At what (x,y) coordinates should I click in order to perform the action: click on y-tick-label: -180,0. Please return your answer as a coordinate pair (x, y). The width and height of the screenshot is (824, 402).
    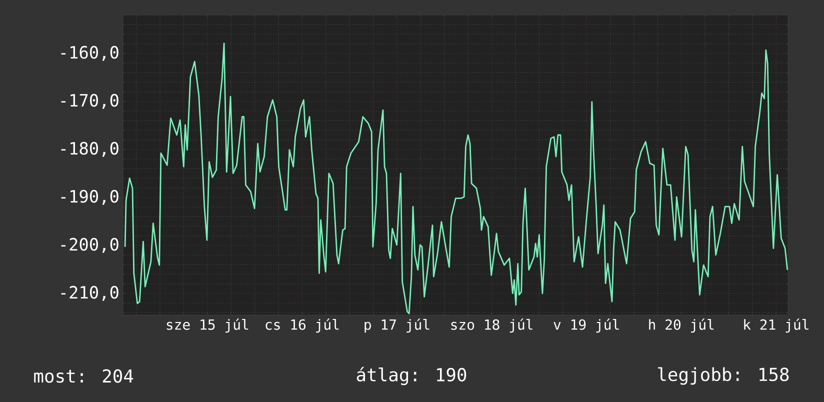
    Looking at the image, I should click on (89, 149).